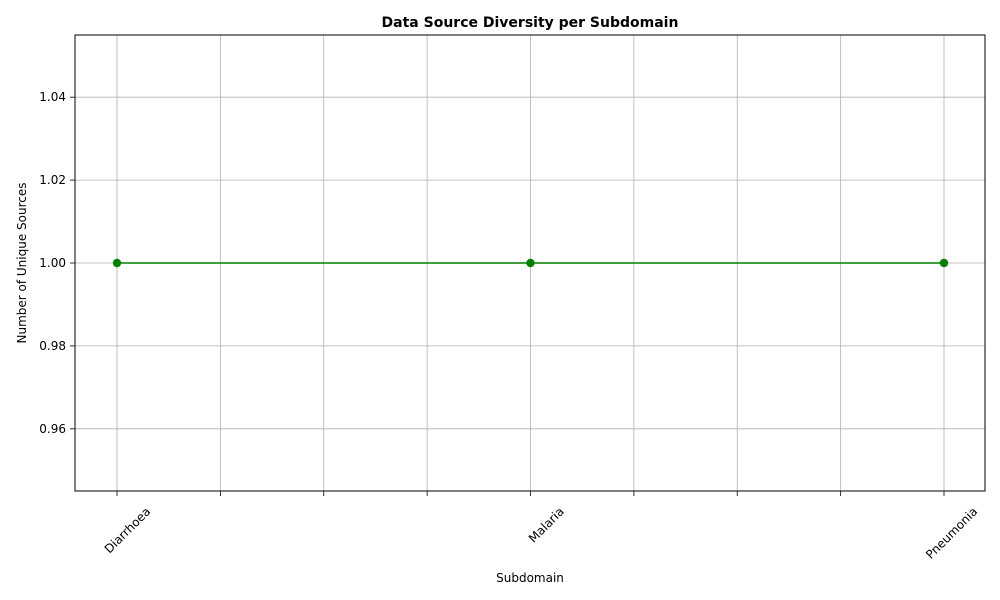 The image size is (1000, 600). Describe the element at coordinates (22, 262) in the screenshot. I see `y-axis-label: Number of Unique Sources` at that location.